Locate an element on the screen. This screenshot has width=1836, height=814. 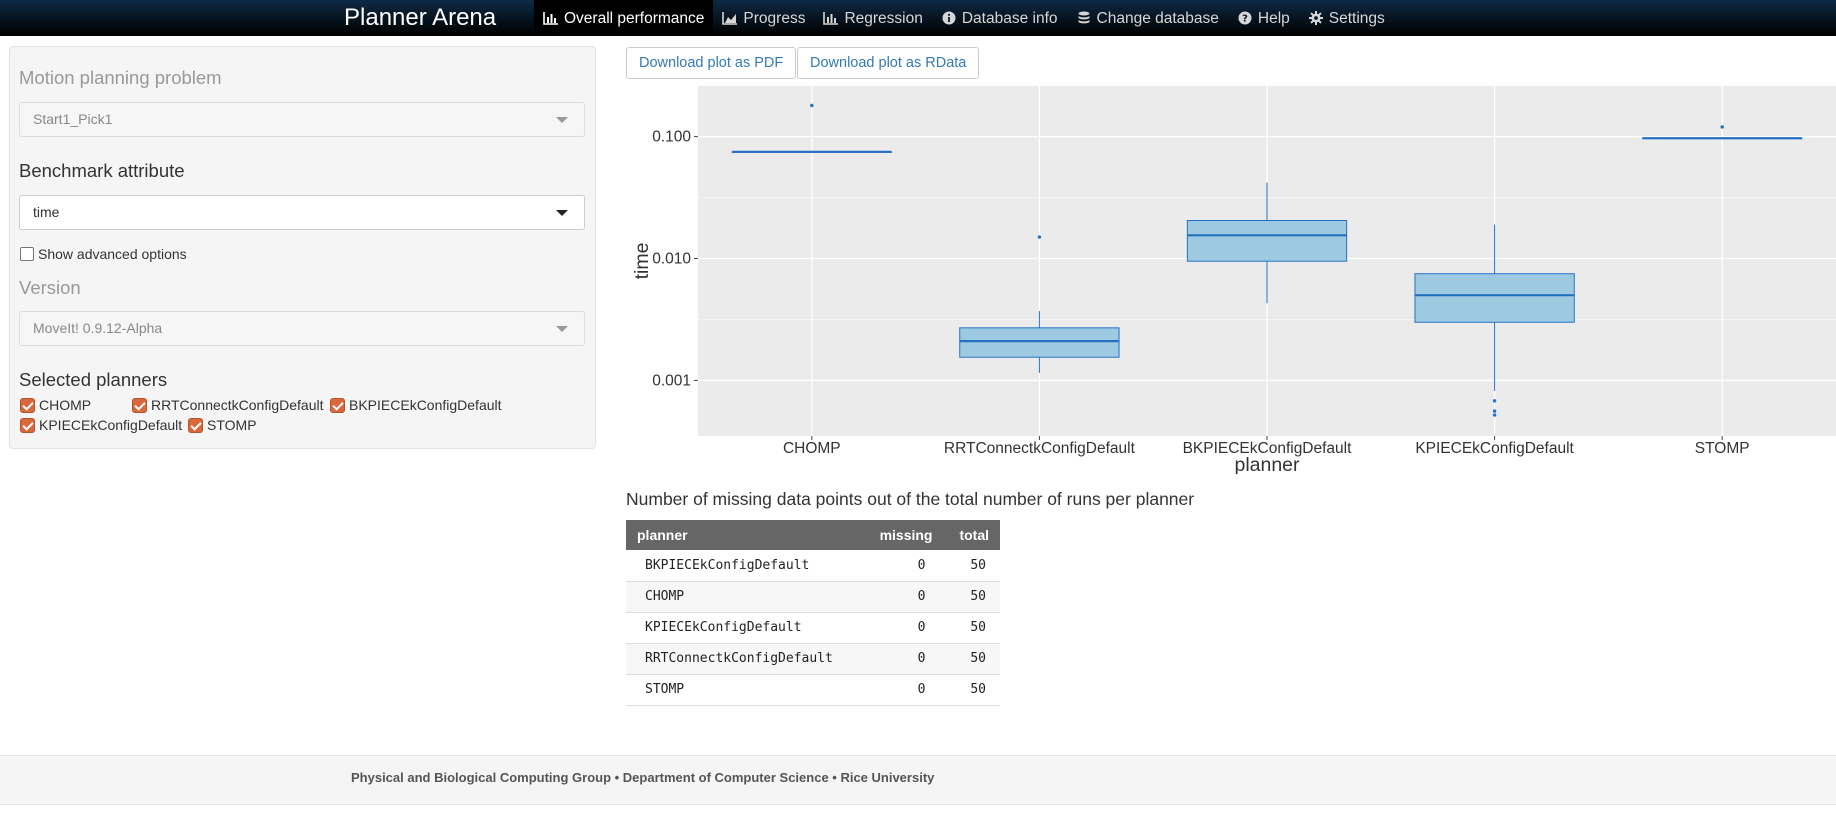
y-tick-label: 0.001 is located at coordinates (671, 380).